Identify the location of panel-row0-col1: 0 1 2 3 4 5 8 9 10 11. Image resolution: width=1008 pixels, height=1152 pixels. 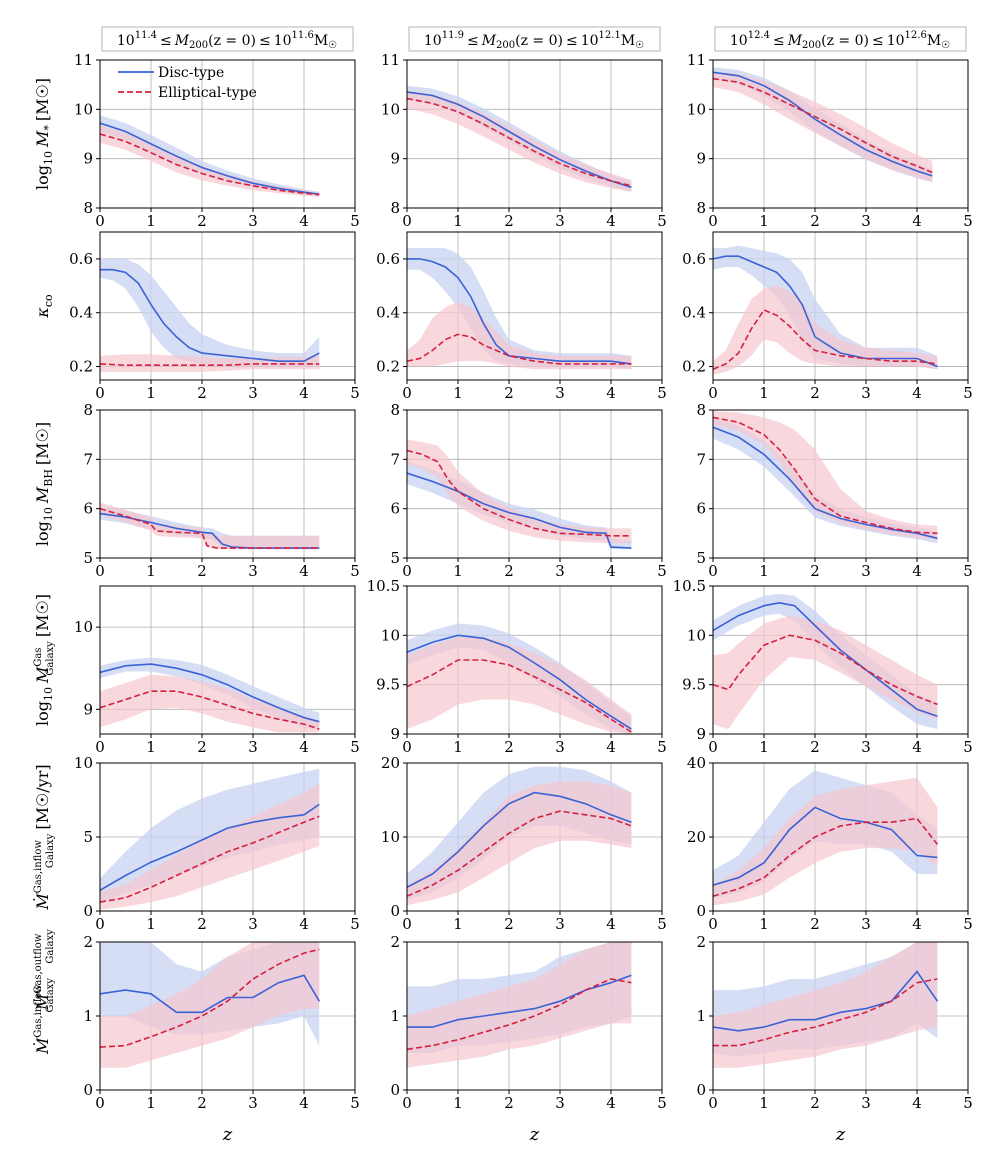
(524, 140).